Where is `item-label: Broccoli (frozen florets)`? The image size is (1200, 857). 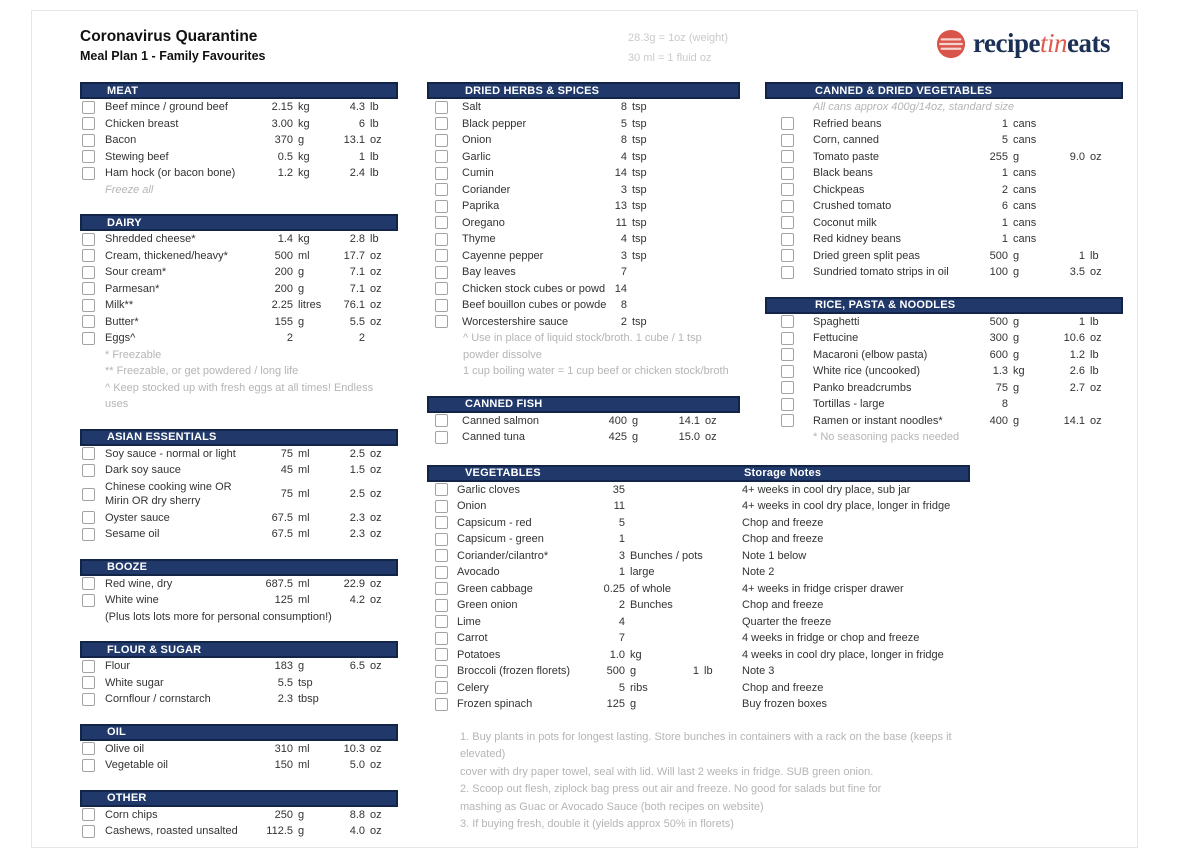
item-label: Broccoli (frozen florets) is located at coordinates (514, 671).